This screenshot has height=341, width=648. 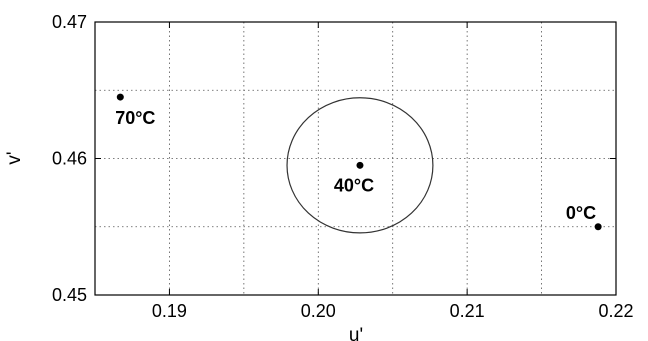 I want to click on x-tick-label: 0.21, so click(x=467, y=311).